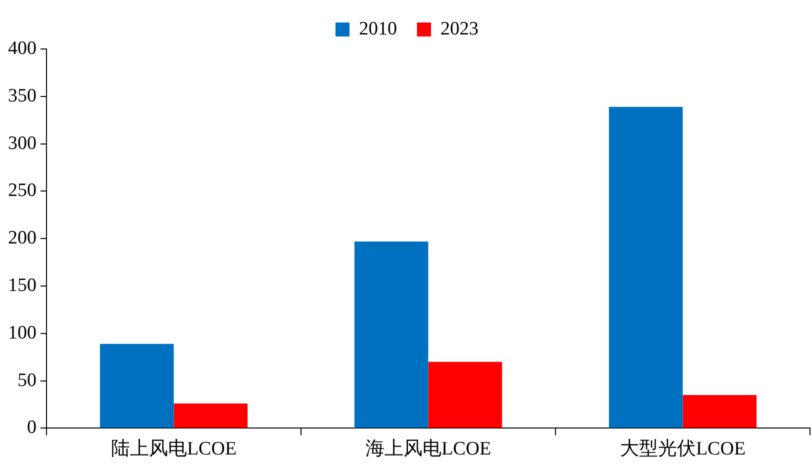 The height and width of the screenshot is (466, 812). I want to click on y-tick-label: 100, so click(22, 333).